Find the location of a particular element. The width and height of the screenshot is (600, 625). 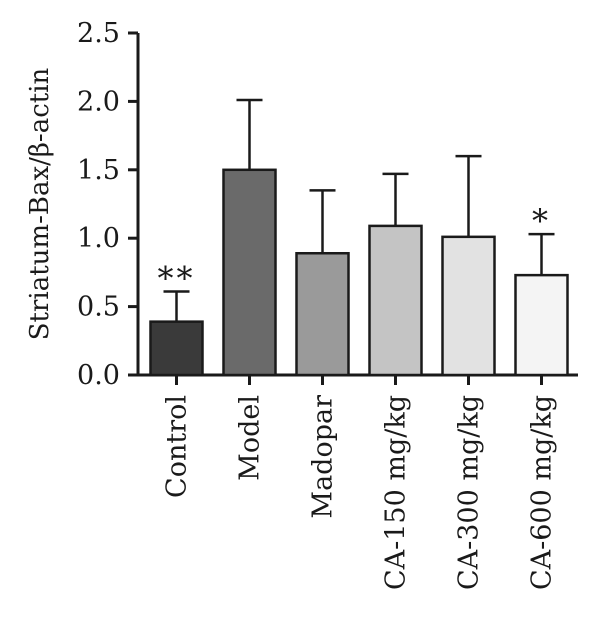

y-tick-label: 0.5 is located at coordinates (98, 307).